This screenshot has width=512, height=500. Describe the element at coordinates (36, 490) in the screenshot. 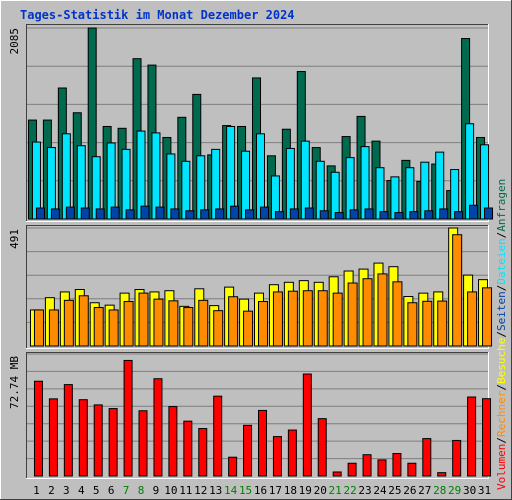

I see `x-label-day-1: 1` at that location.